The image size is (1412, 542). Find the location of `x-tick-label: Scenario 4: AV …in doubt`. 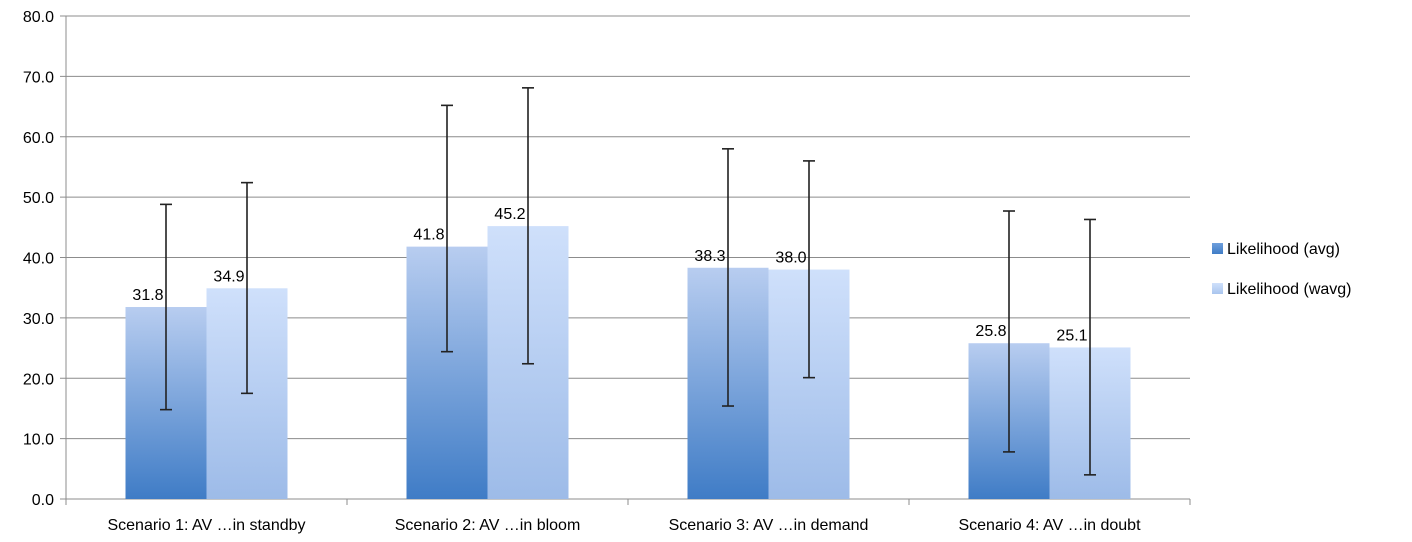

x-tick-label: Scenario 4: AV …in doubt is located at coordinates (1049, 525).